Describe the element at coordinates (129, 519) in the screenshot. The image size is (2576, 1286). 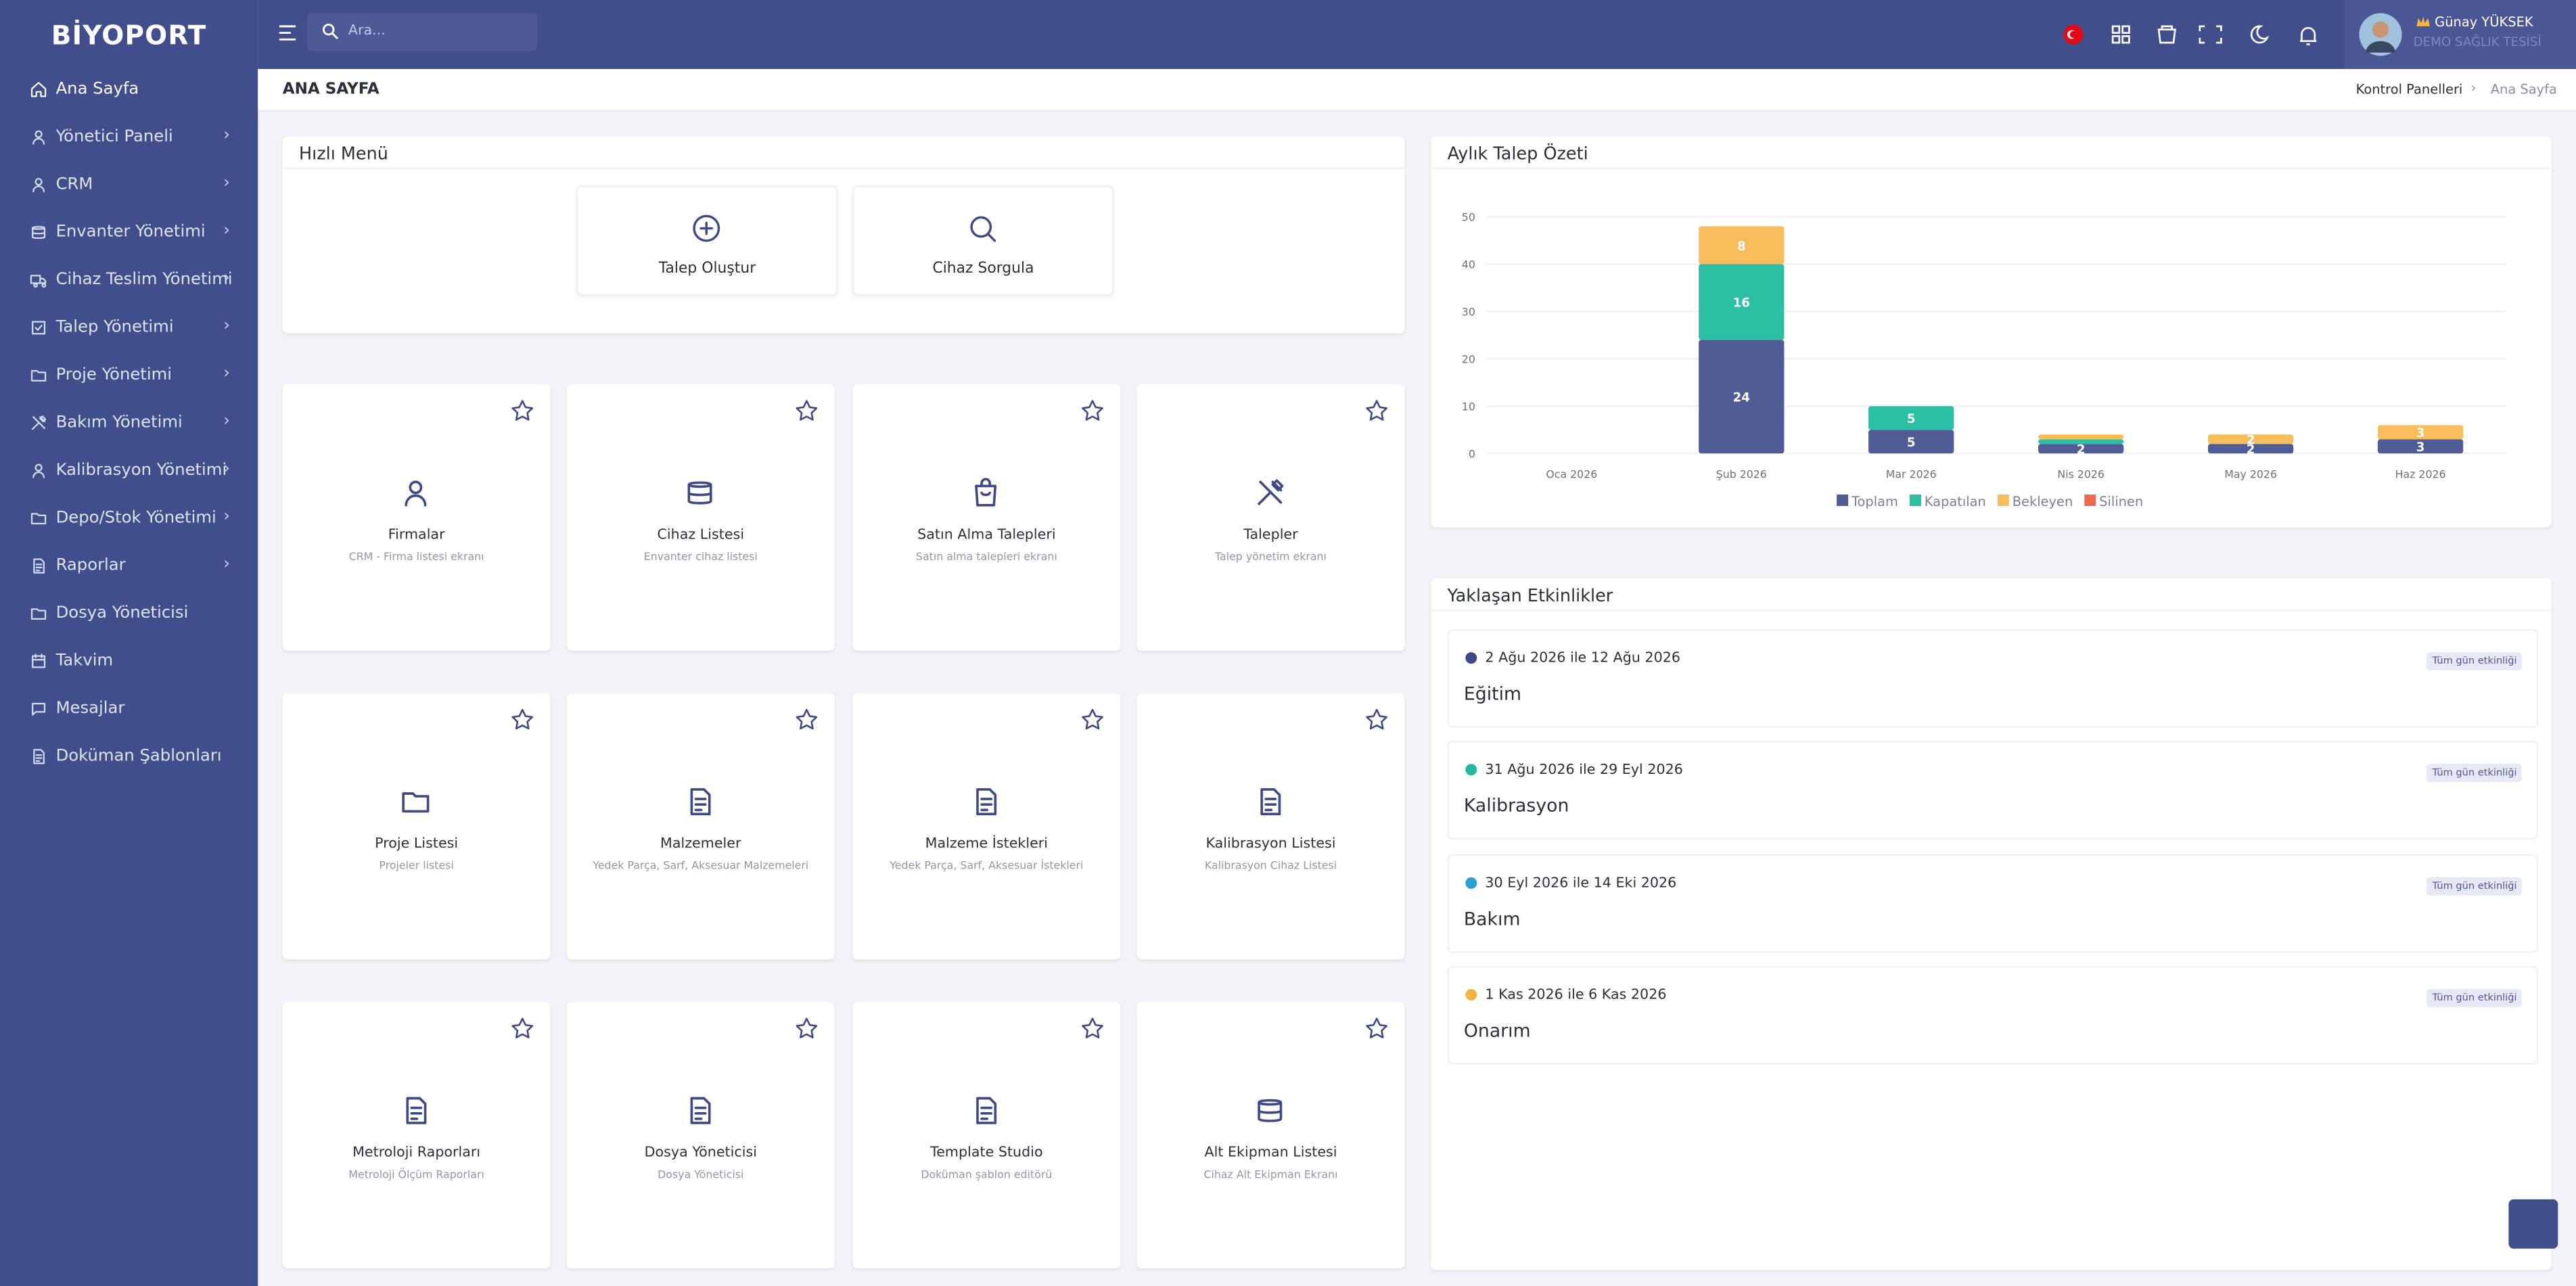
I see `nav-item: Depo/Stok Yönetimi ›` at that location.